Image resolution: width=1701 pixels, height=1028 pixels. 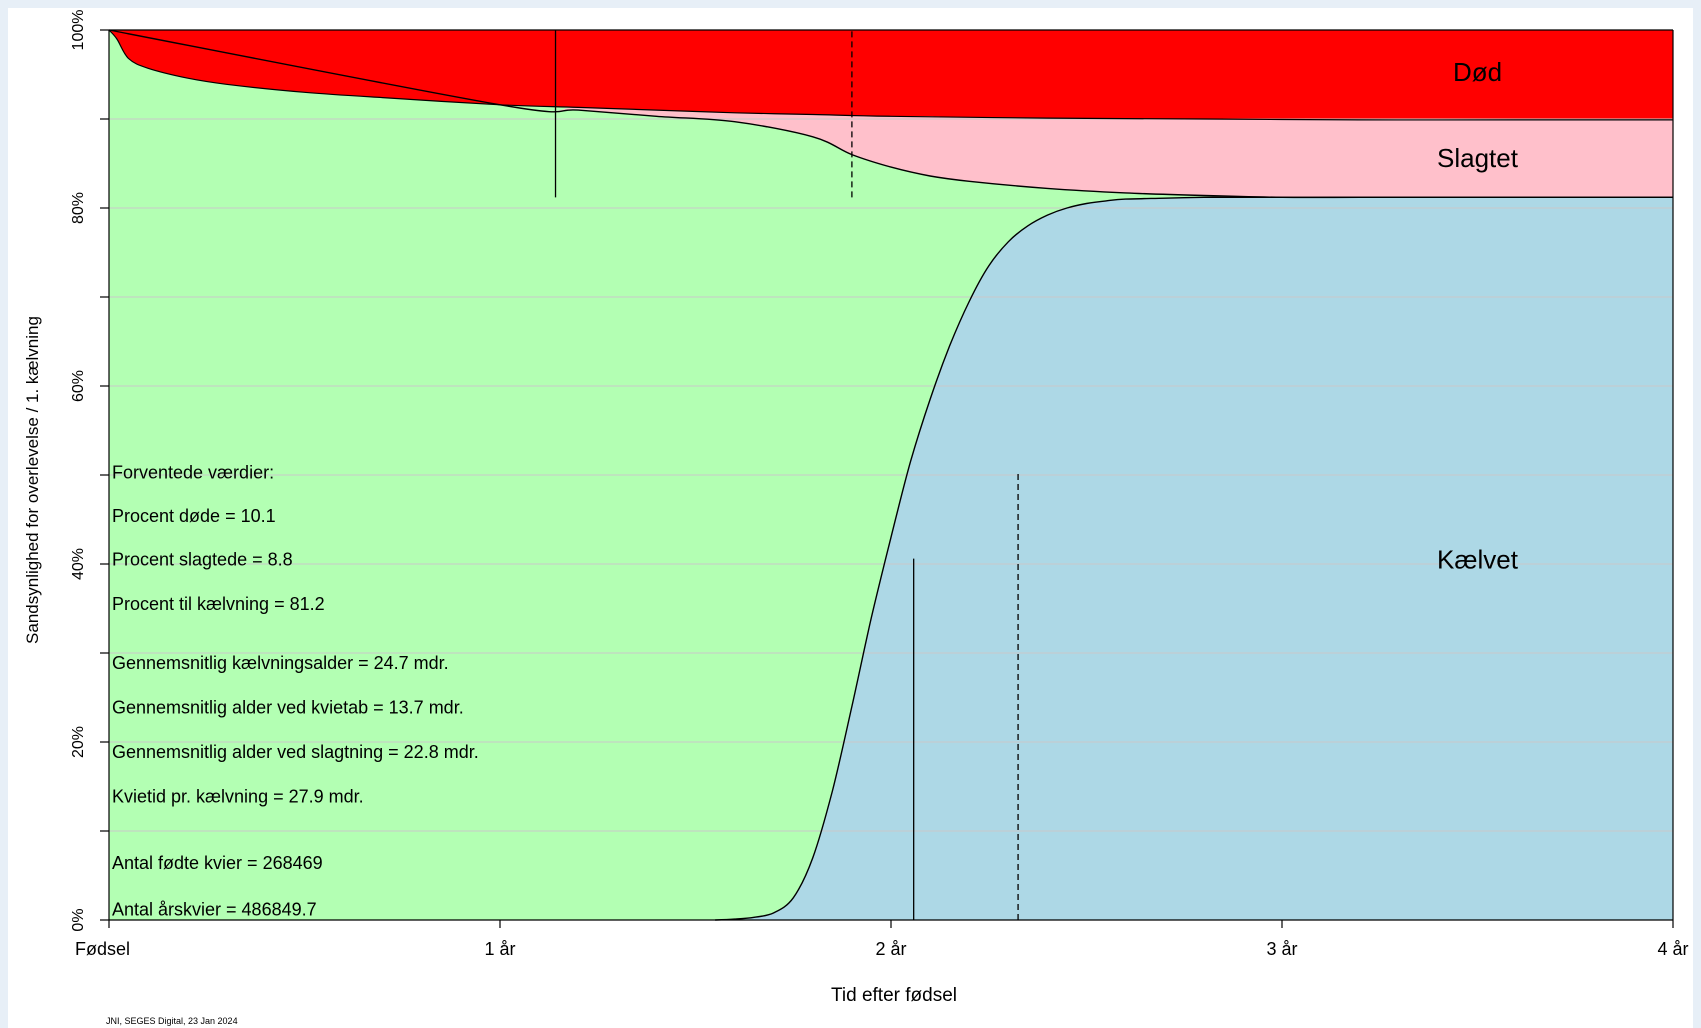 What do you see at coordinates (193, 472) in the screenshot?
I see `annotation-line: Forventede værdier:` at bounding box center [193, 472].